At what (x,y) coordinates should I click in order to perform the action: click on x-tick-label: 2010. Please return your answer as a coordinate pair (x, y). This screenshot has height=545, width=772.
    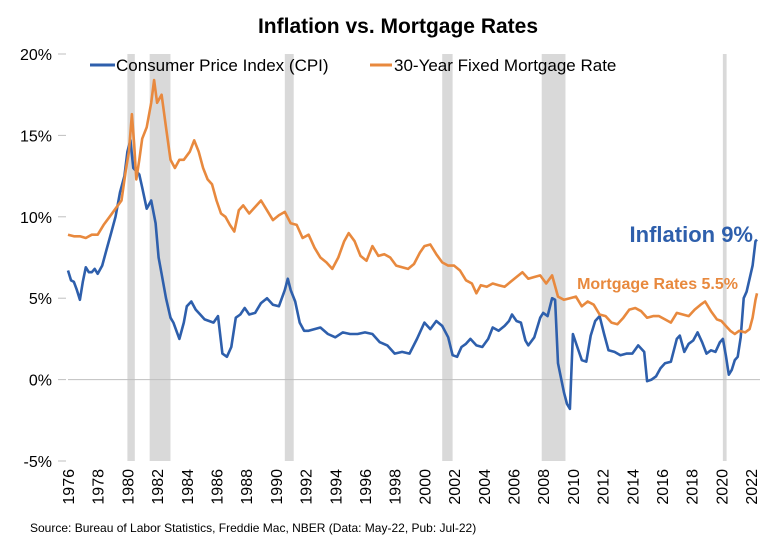
    Looking at the image, I should click on (574, 487).